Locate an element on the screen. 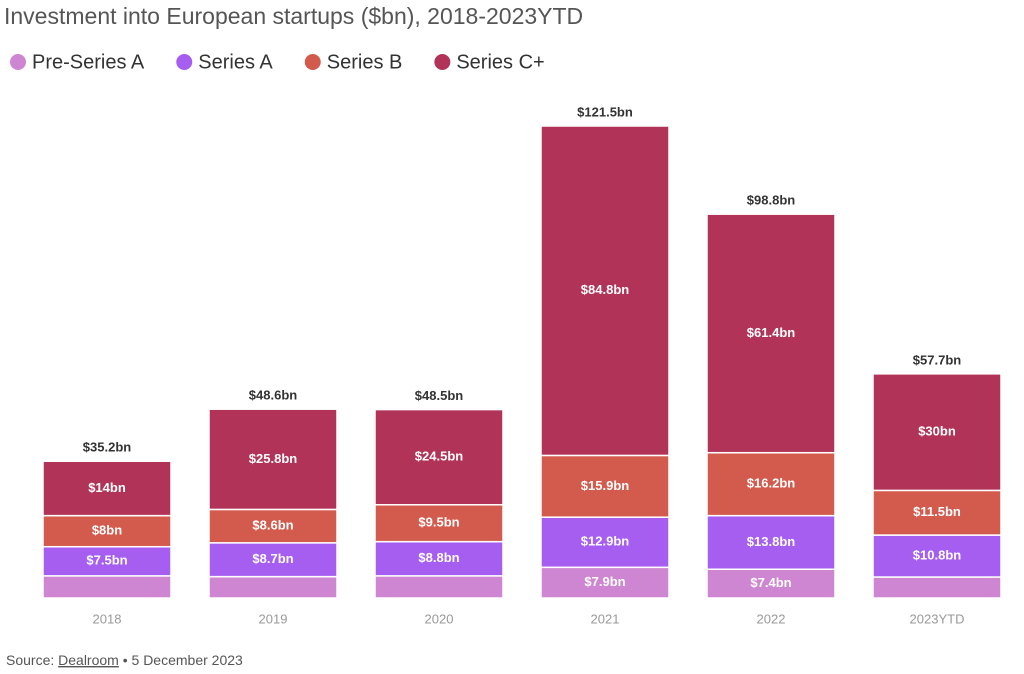 The width and height of the screenshot is (1024, 674). segment-label: $30bn is located at coordinates (937, 431).